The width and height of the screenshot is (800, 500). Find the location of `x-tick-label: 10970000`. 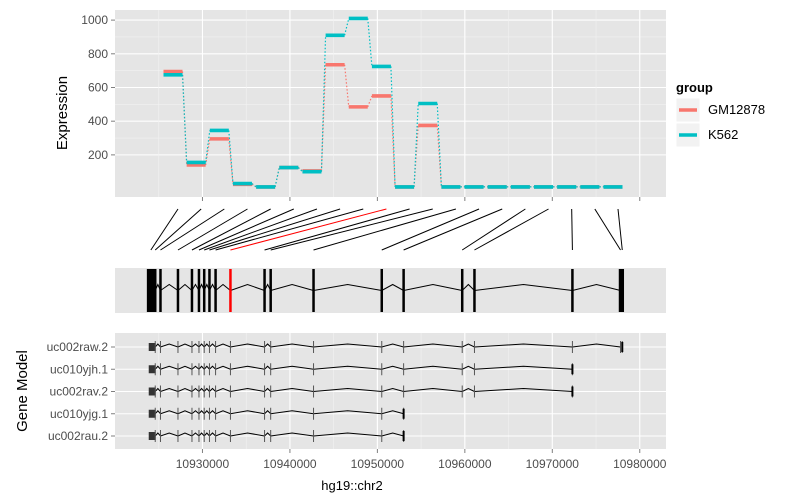

x-tick-label: 10970000 is located at coordinates (553, 464).